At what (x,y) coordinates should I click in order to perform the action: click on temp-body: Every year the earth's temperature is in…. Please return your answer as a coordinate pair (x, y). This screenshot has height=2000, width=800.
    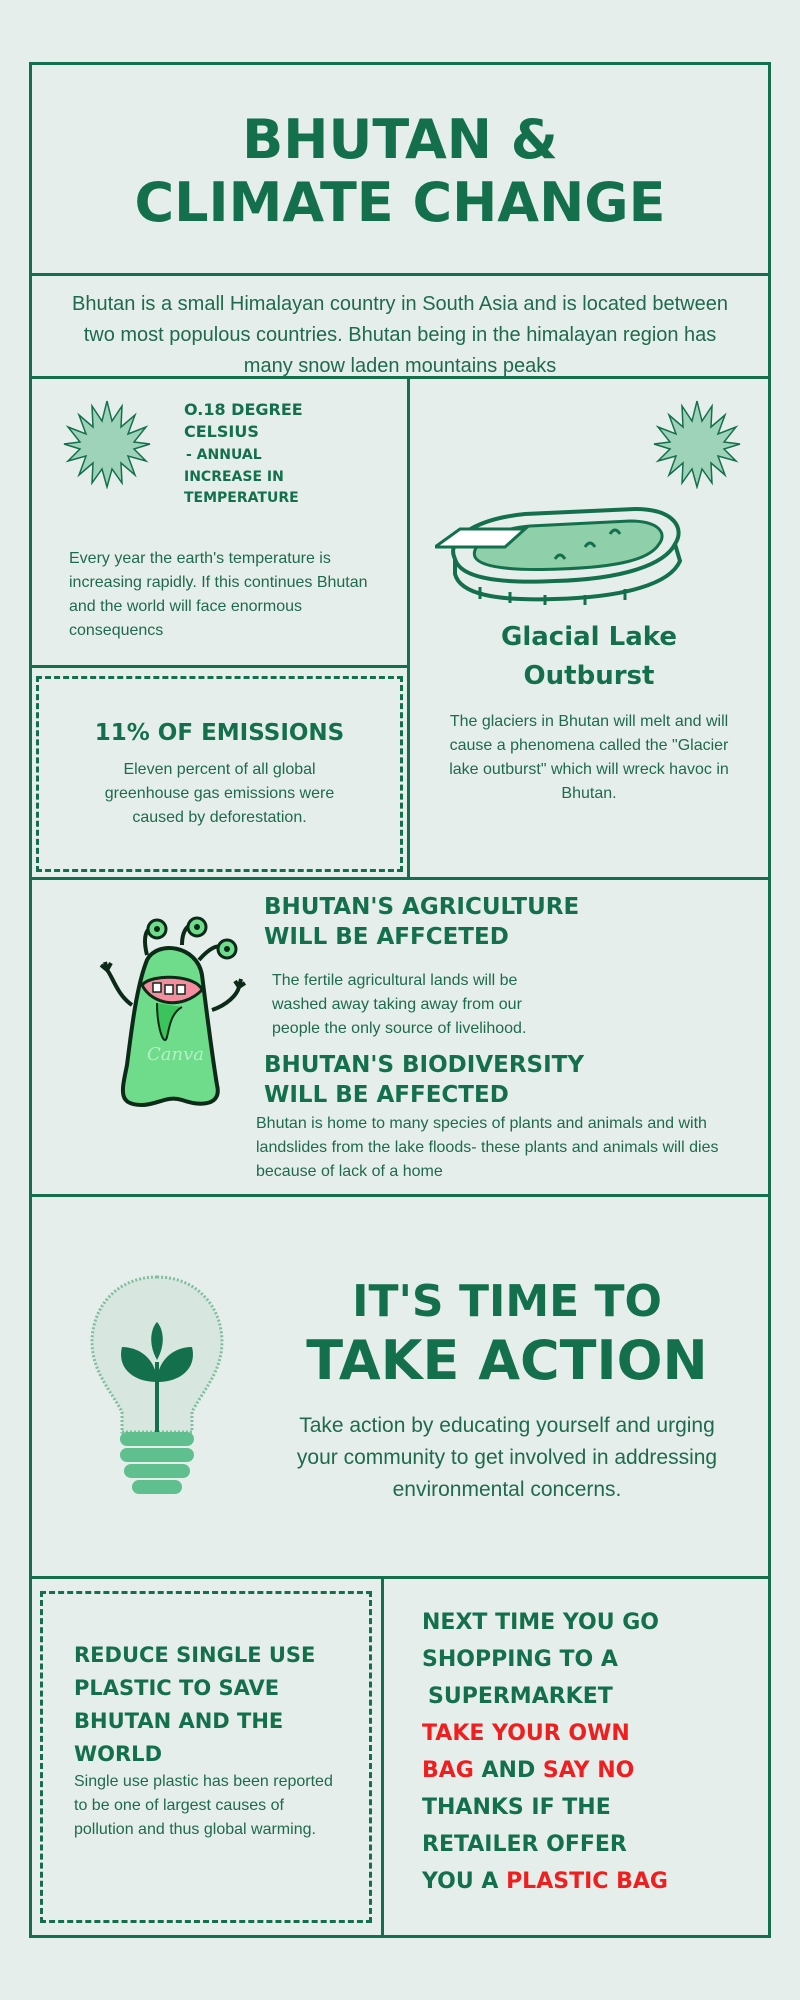
    Looking at the image, I should click on (218, 594).